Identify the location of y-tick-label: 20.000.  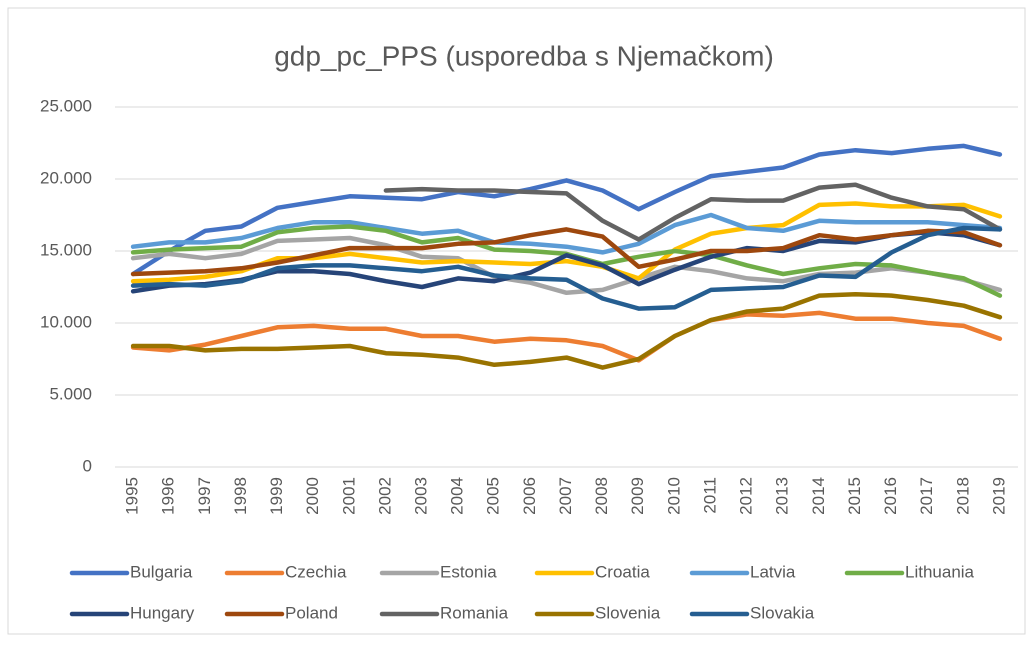
(66, 177).